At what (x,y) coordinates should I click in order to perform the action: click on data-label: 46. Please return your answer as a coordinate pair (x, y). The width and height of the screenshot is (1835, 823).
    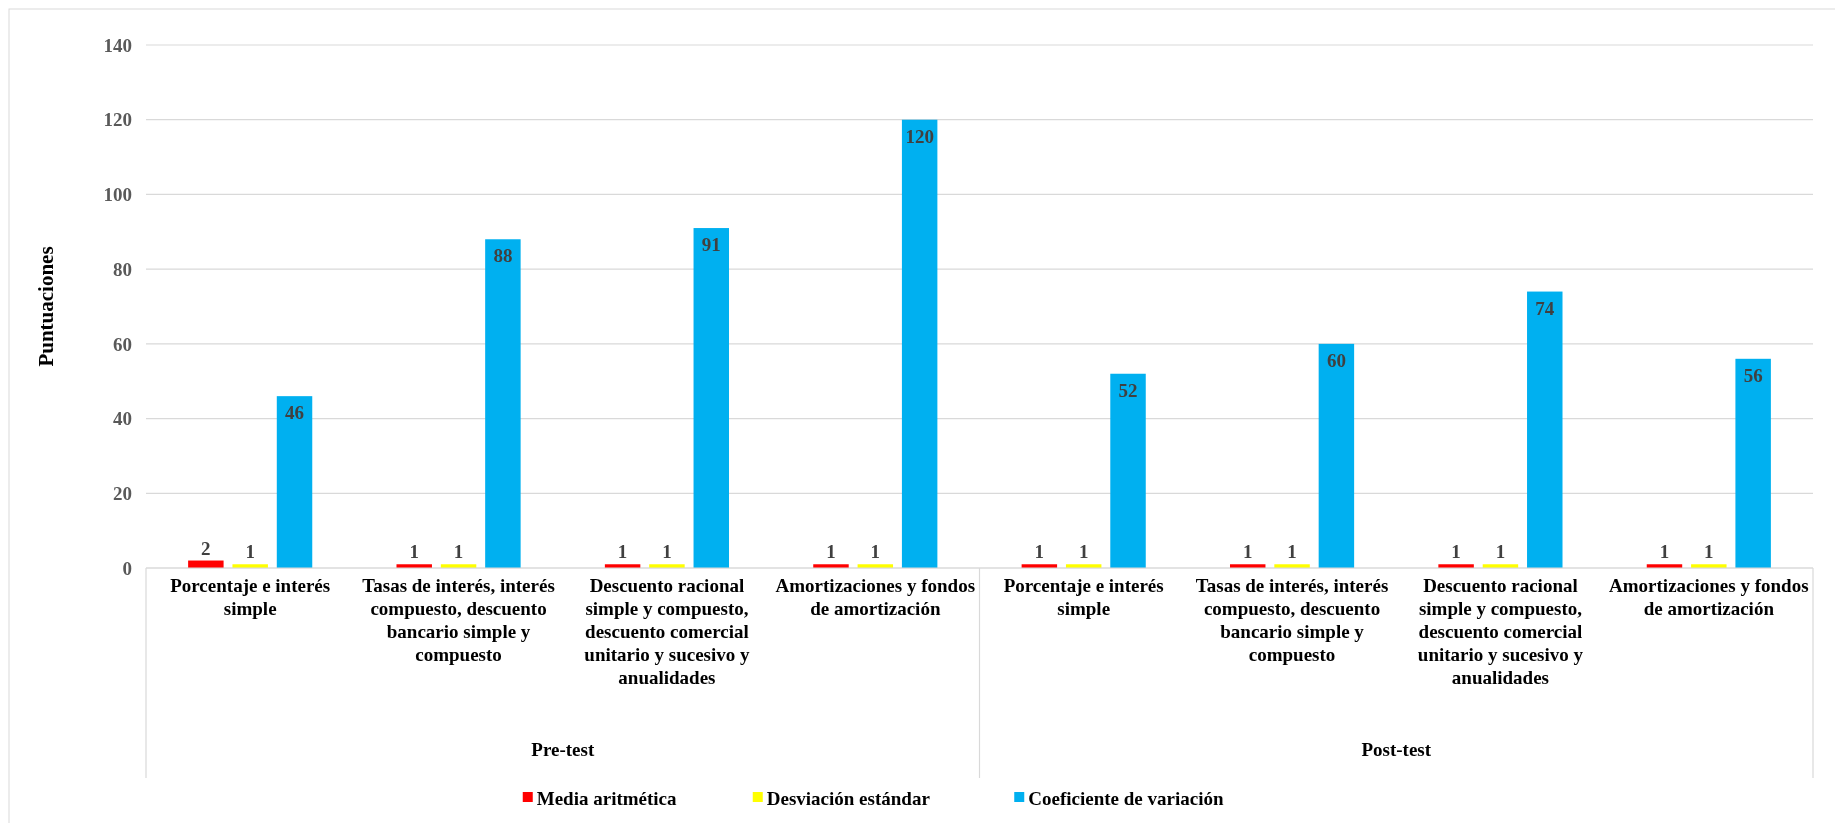
    Looking at the image, I should click on (295, 413).